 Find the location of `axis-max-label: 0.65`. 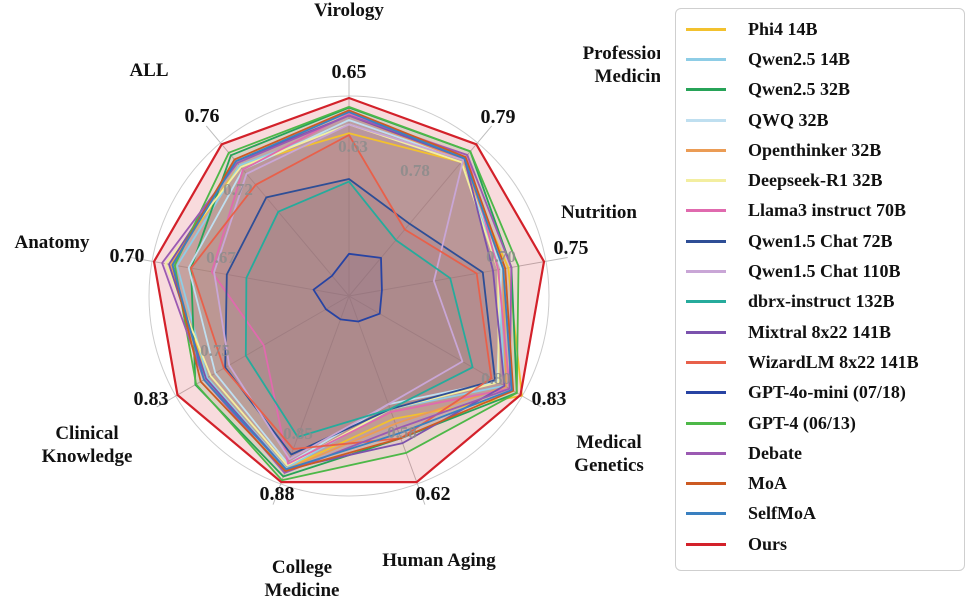

axis-max-label: 0.65 is located at coordinates (349, 72).